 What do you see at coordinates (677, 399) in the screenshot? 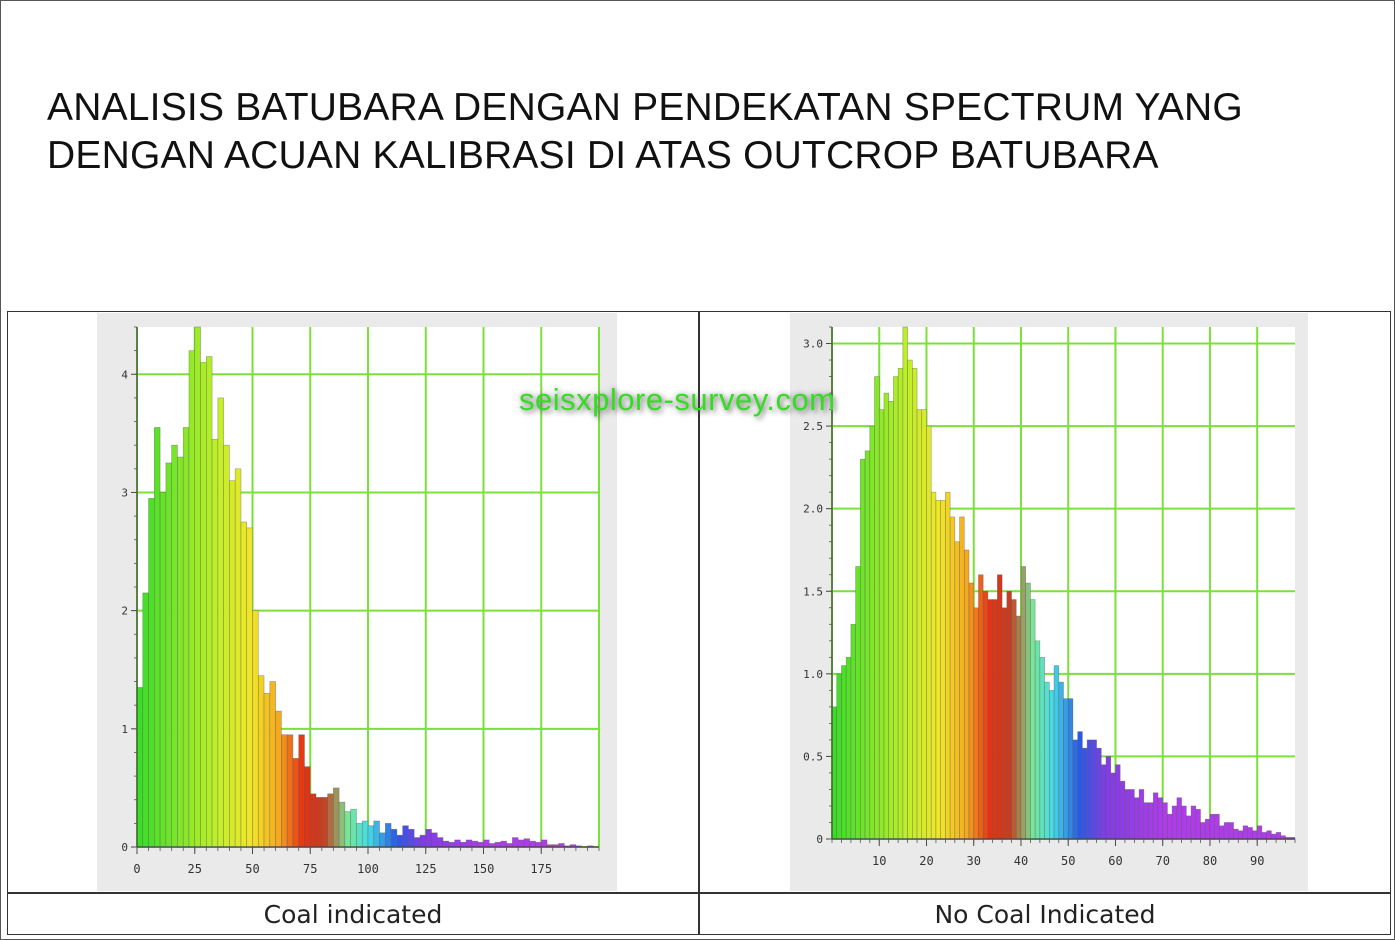
I see `watermark-text: seisxplore-survey.com` at bounding box center [677, 399].